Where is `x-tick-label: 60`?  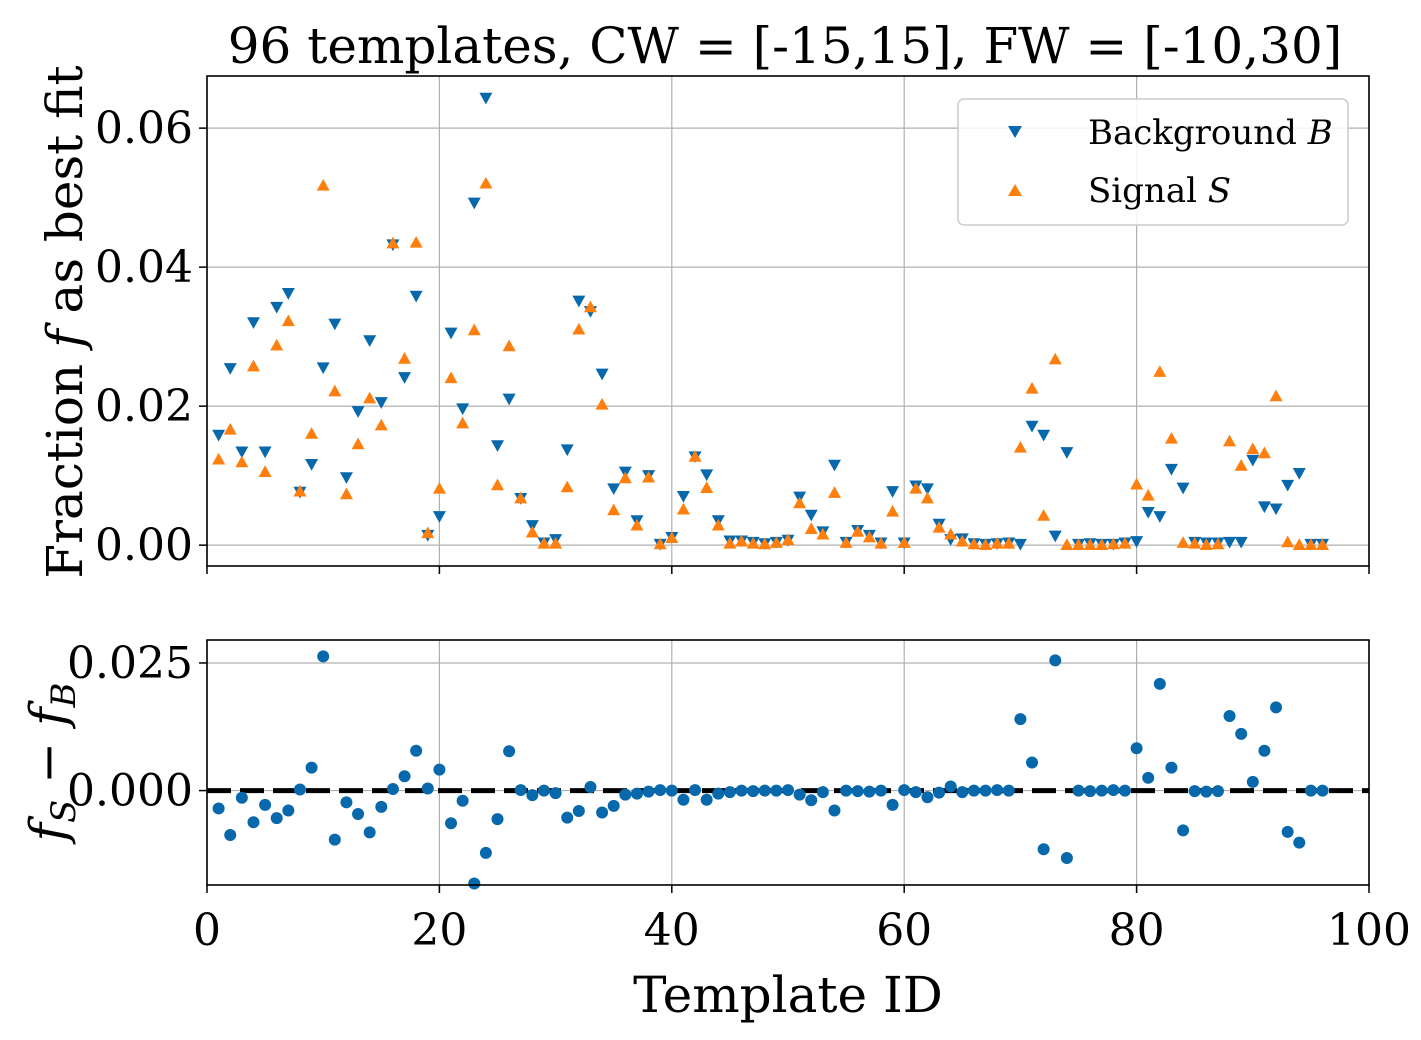
x-tick-label: 60 is located at coordinates (904, 930).